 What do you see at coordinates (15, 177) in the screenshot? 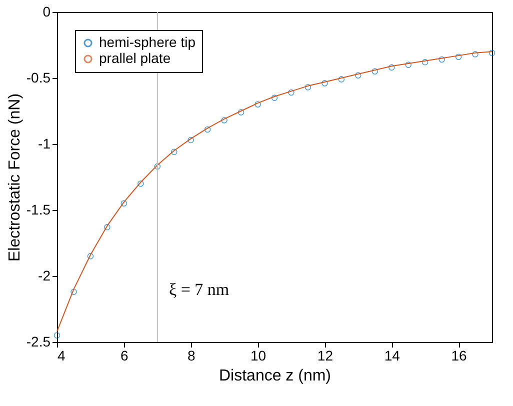
I see `y-axis-title: Electrostatic Force (nN)` at bounding box center [15, 177].